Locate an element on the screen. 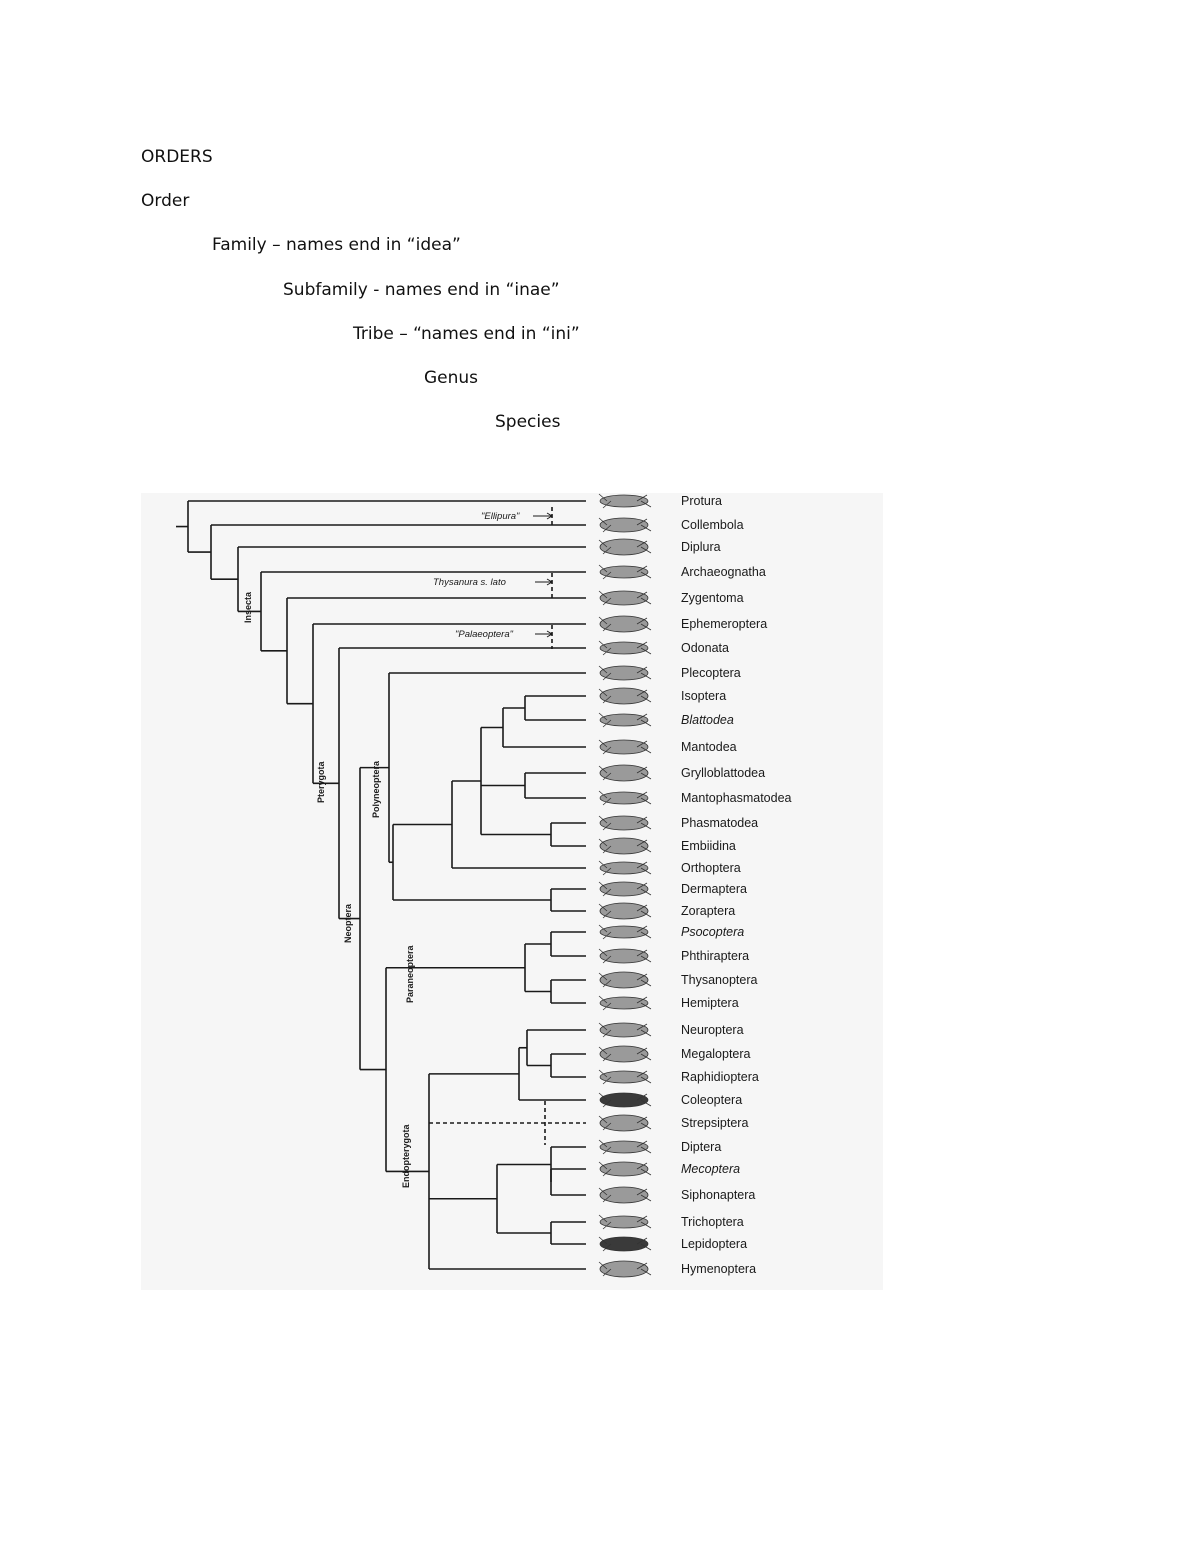  taxon-label-hymenoptera: Hymenoptera is located at coordinates (718, 1269).